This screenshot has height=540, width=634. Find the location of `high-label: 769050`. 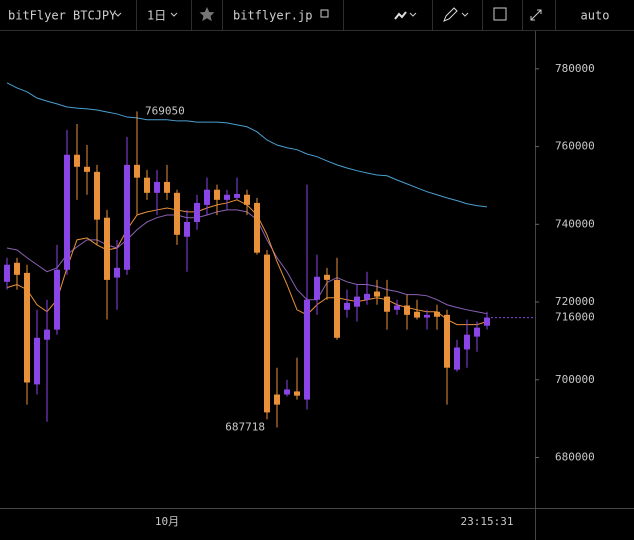

high-label: 769050 is located at coordinates (165, 110).